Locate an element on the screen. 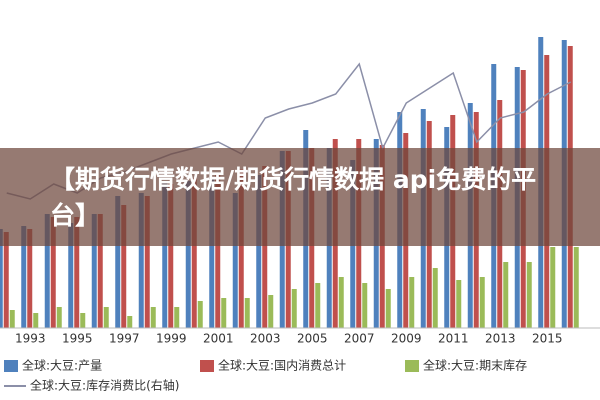  legend-label: 全球:大豆:产量 is located at coordinates (62, 365).